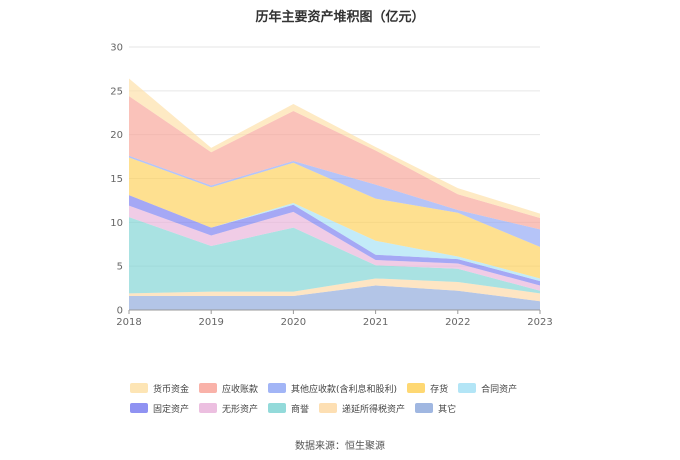 The width and height of the screenshot is (680, 460). Describe the element at coordinates (300, 409) in the screenshot. I see `legend-label: 商誉` at that location.